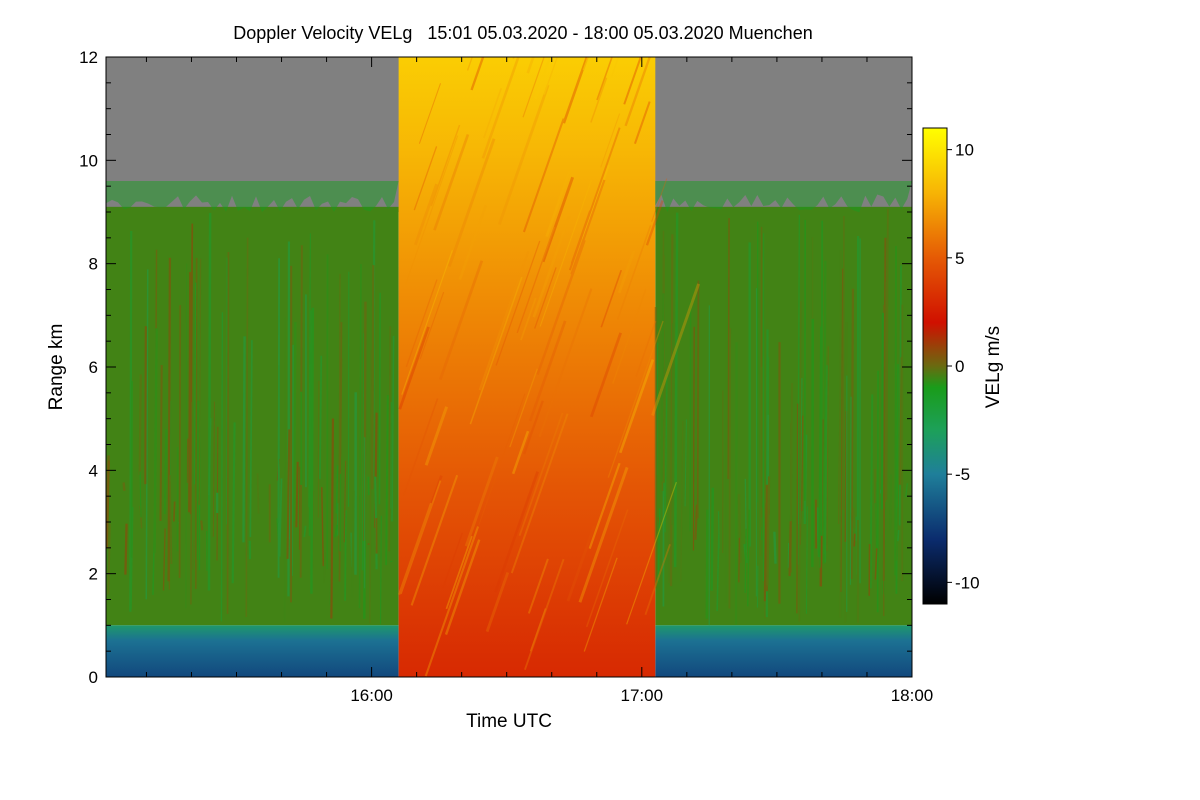  Describe the element at coordinates (912, 695) in the screenshot. I see `x-tick-label: 18:00` at that location.